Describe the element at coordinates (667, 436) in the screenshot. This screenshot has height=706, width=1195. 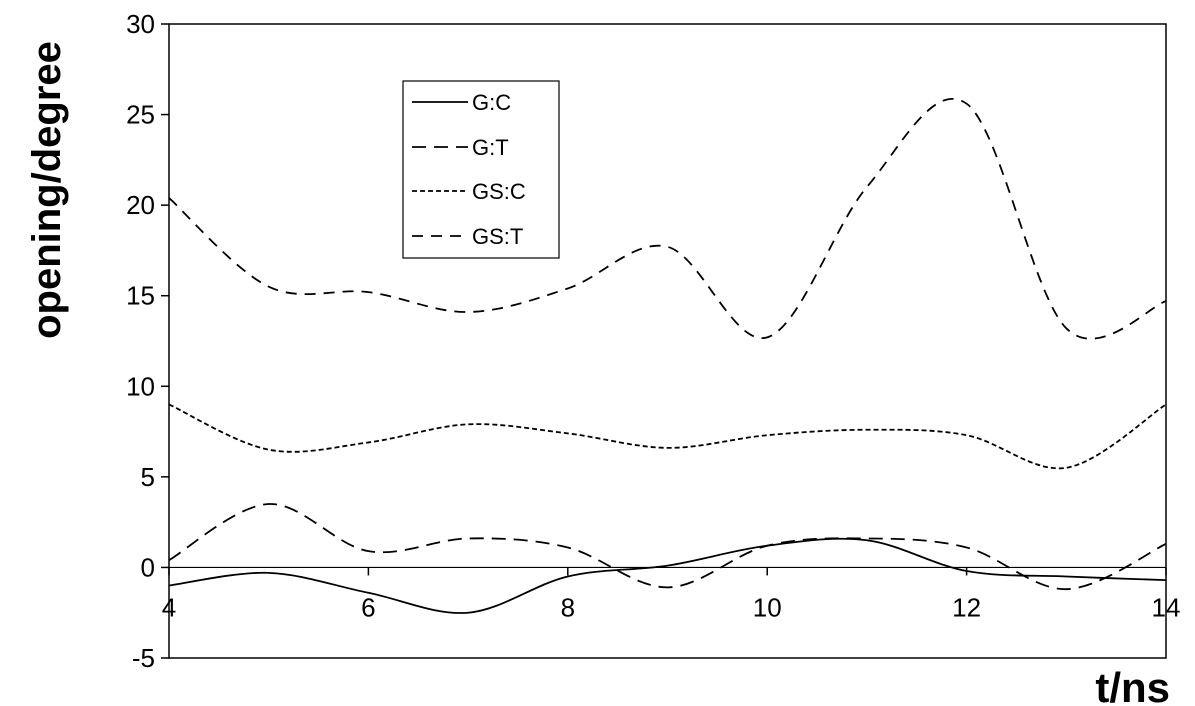
I see `series-line-gs-c` at that location.